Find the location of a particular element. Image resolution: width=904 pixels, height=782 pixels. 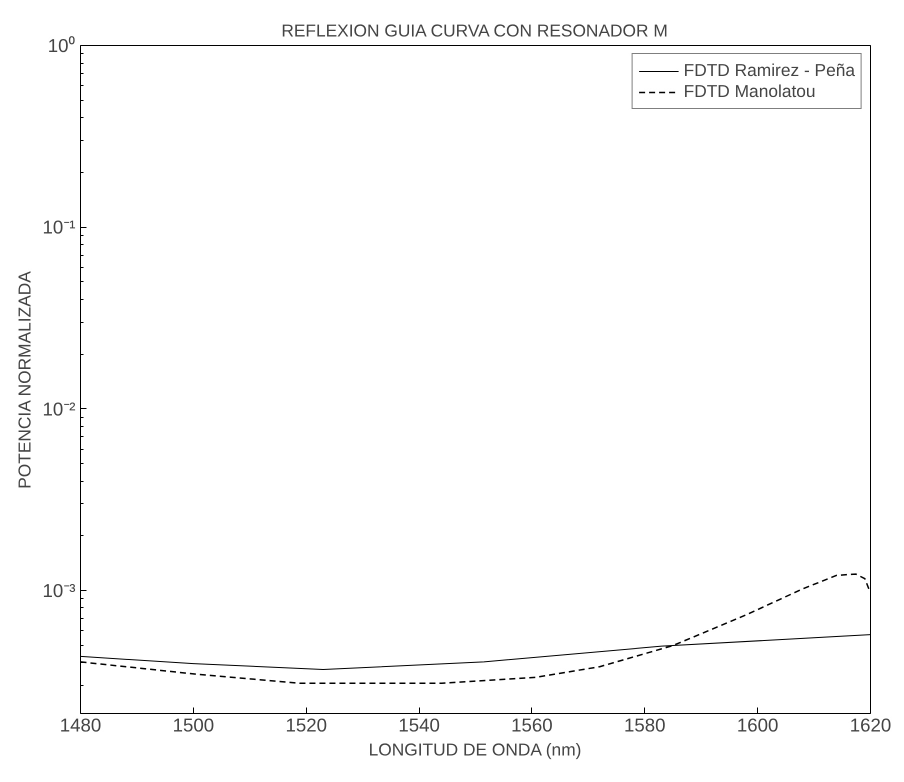

y-tick-label: 10⁰ is located at coordinates (62, 45).